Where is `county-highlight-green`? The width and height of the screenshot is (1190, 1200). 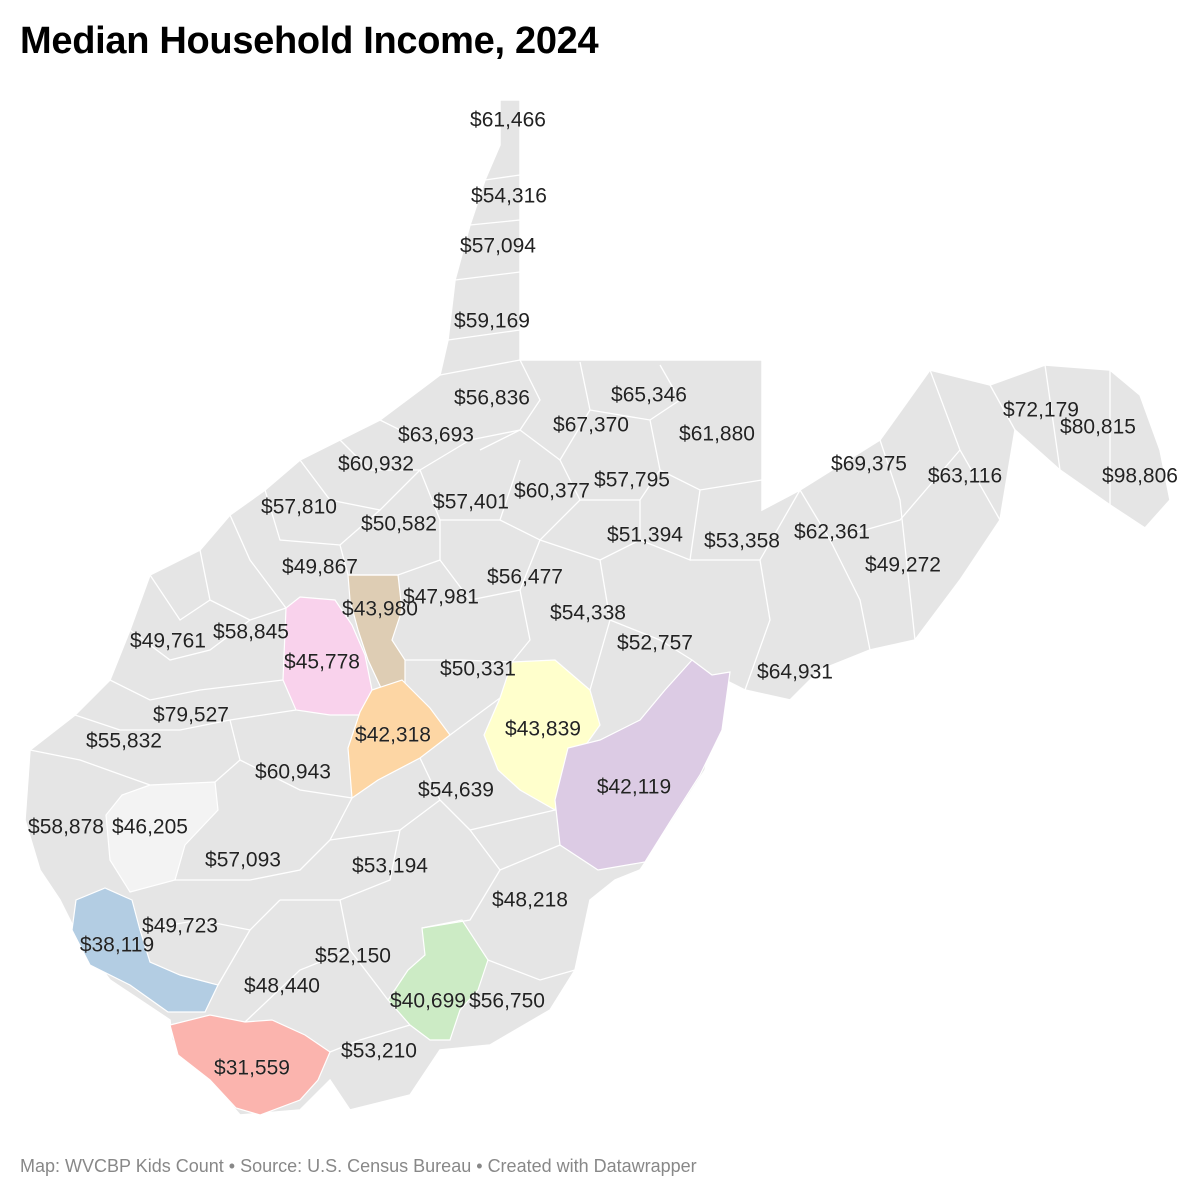 county-highlight-green is located at coordinates (438, 980).